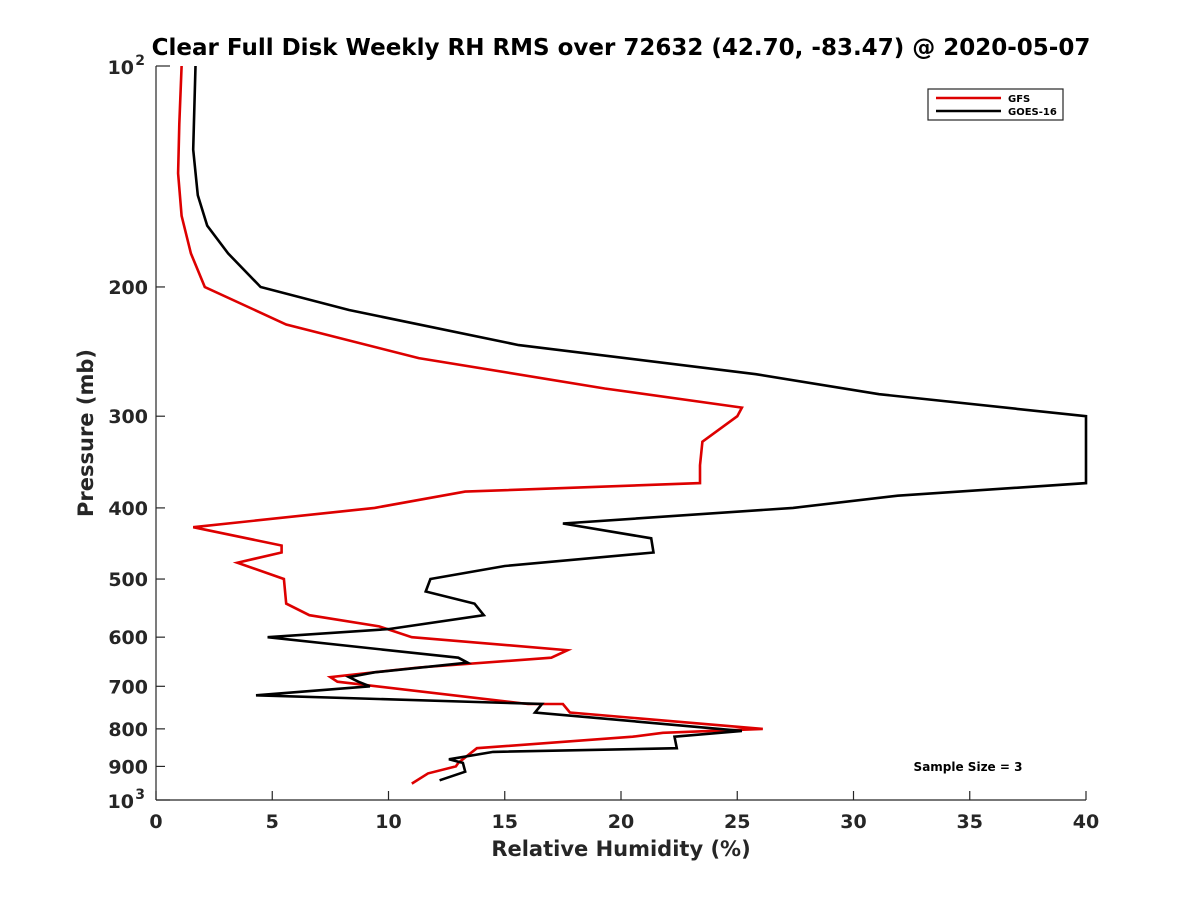  I want to click on y-tick-label: 800, so click(128, 730).